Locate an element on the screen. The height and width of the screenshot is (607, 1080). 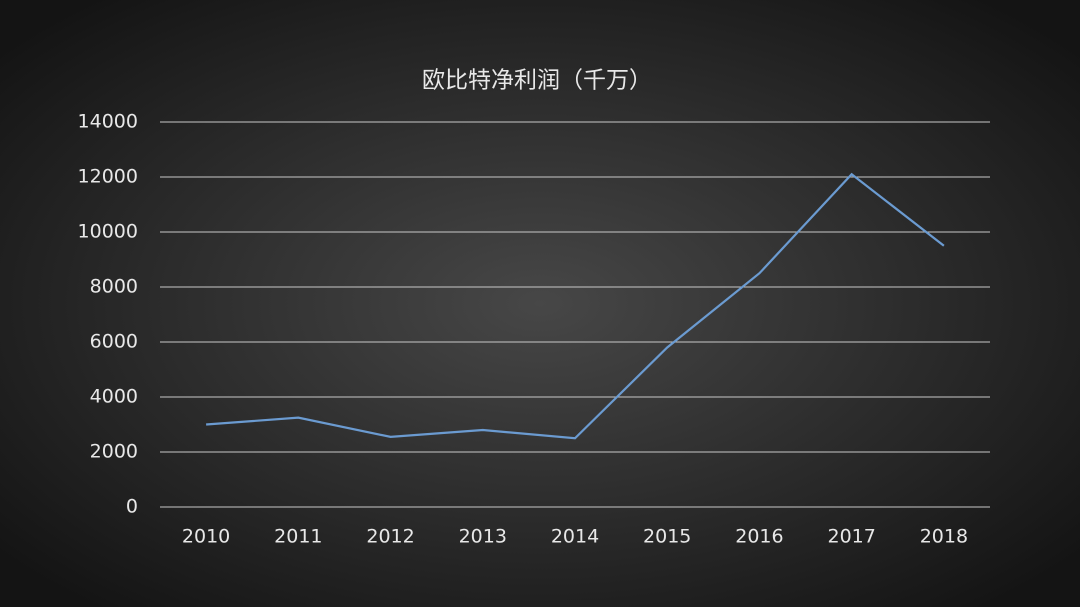
y-tick-label: 10000 is located at coordinates (108, 232).